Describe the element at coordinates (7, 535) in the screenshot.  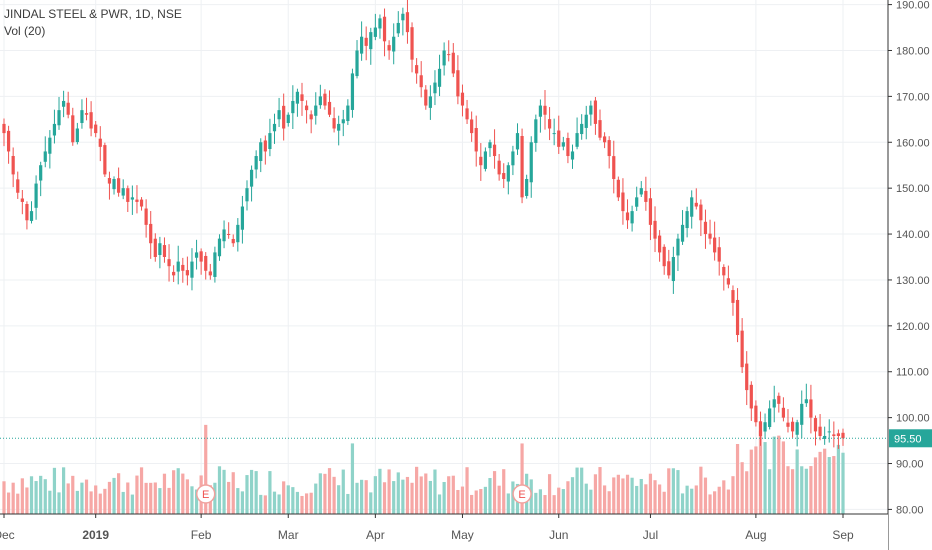
I see `x-tick-label: Dec` at that location.